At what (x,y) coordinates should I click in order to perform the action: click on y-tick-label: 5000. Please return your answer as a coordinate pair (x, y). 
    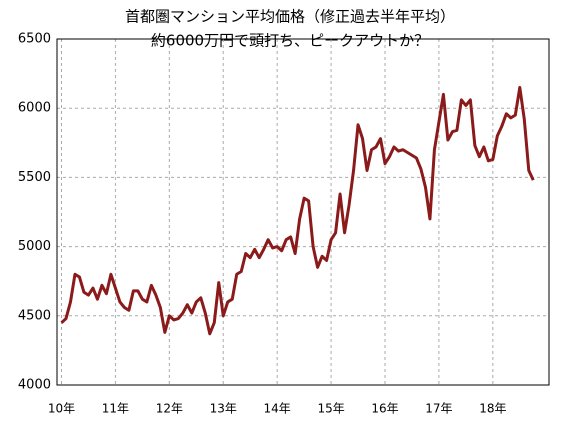
    Looking at the image, I should click on (34, 246).